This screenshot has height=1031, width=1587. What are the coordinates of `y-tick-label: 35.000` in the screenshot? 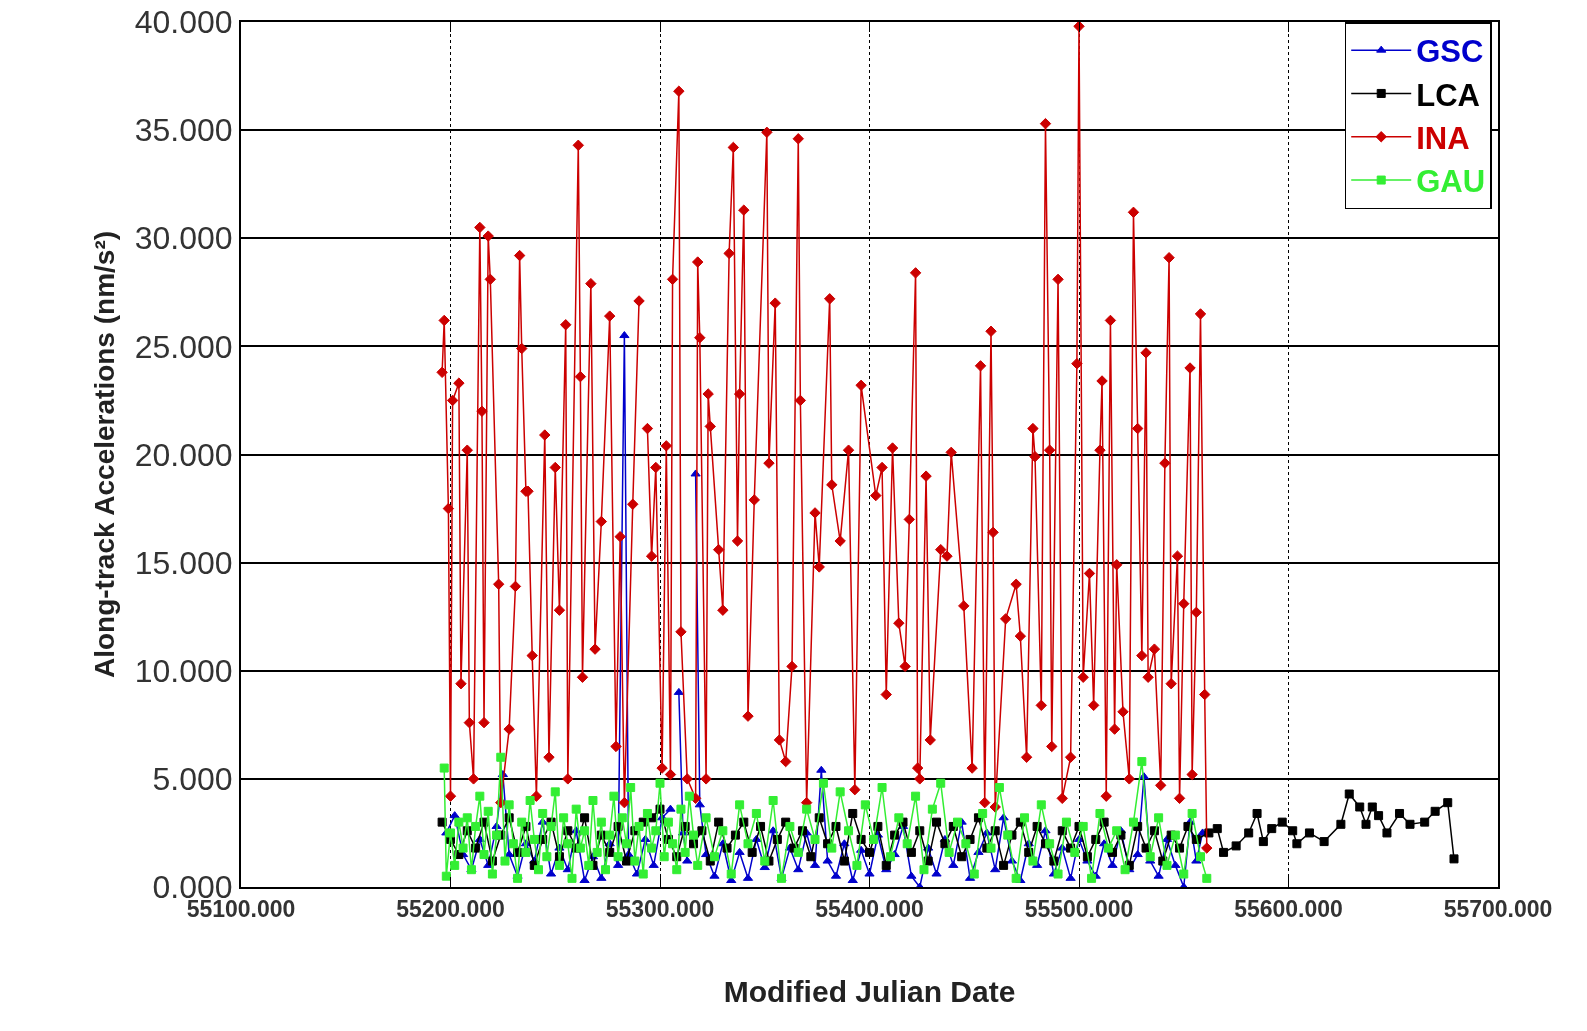 It's located at (183, 130).